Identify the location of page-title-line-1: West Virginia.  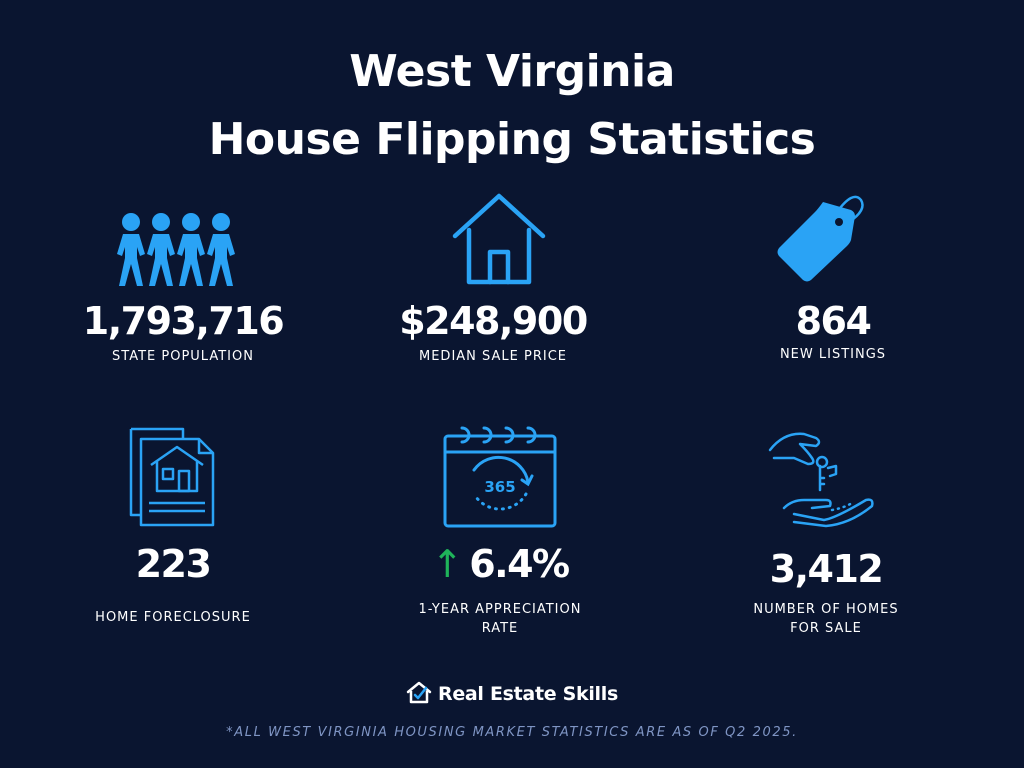
(512, 71).